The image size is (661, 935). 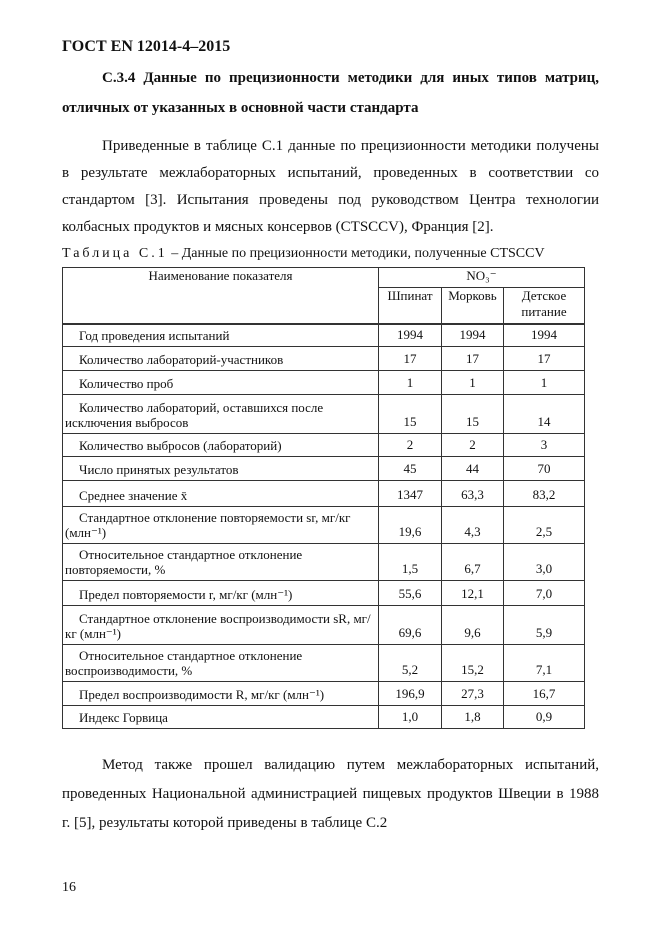 I want to click on row-name: Год проведения испытаний, so click(x=220, y=334).